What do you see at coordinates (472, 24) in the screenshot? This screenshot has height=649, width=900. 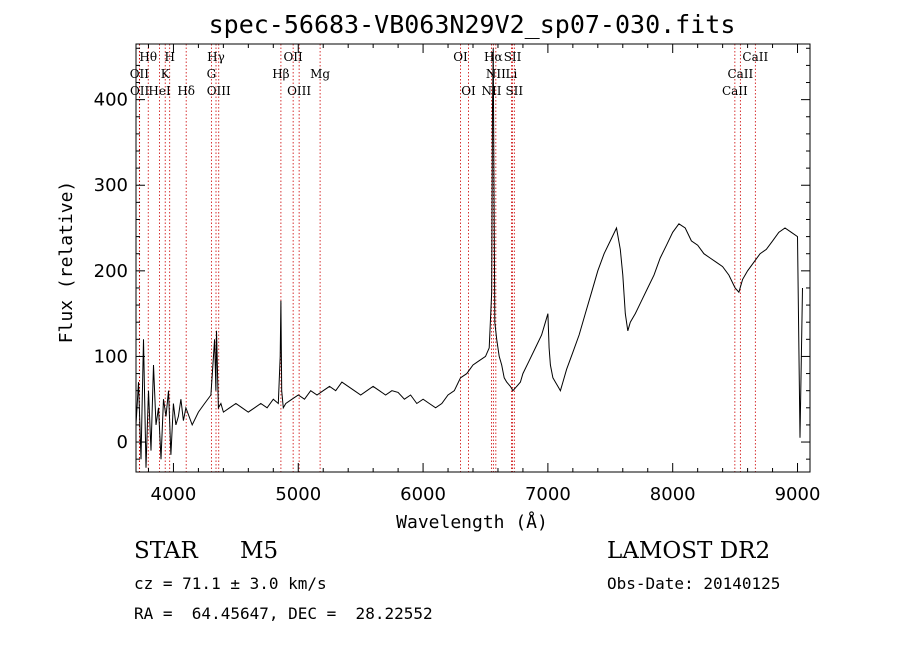 I see `chart-title: spec-56683-VB063N29V2_sp07-030.fits` at bounding box center [472, 24].